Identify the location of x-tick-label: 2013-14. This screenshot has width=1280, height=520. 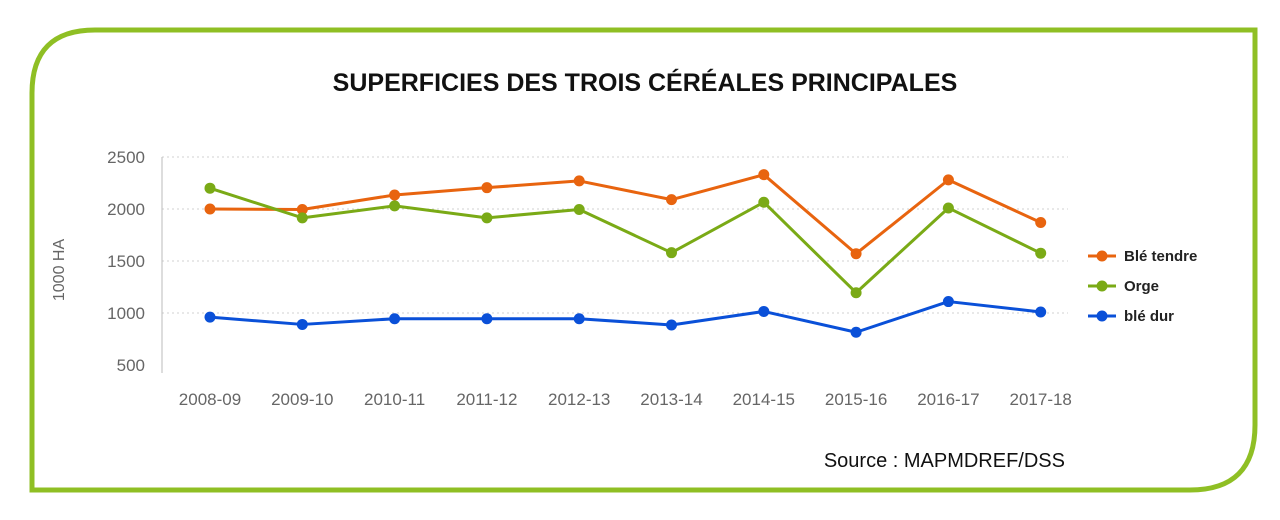
(671, 399).